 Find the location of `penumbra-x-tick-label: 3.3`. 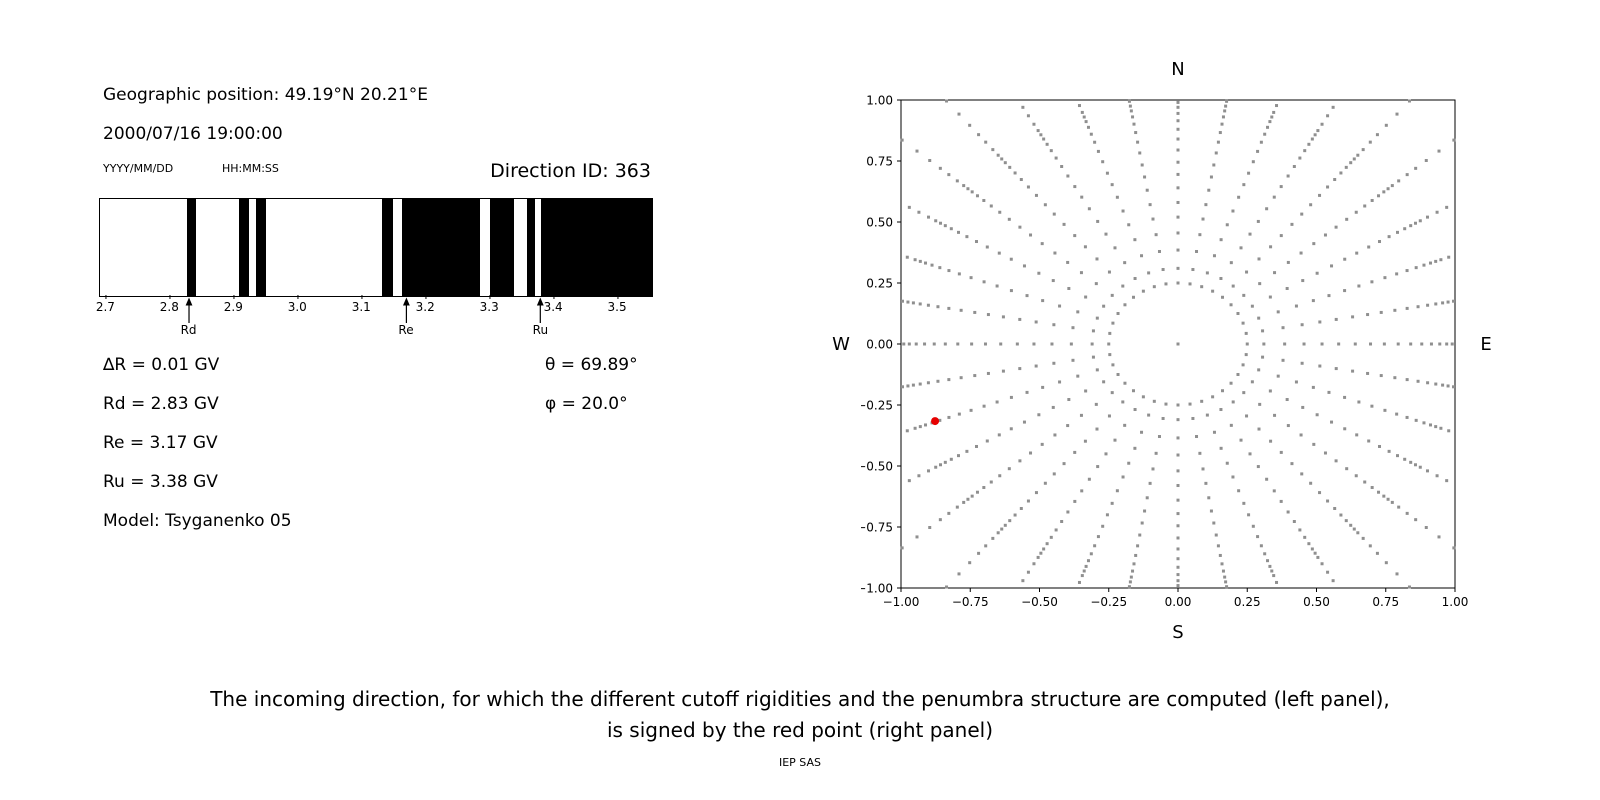

penumbra-x-tick-label: 3.3 is located at coordinates (489, 304).